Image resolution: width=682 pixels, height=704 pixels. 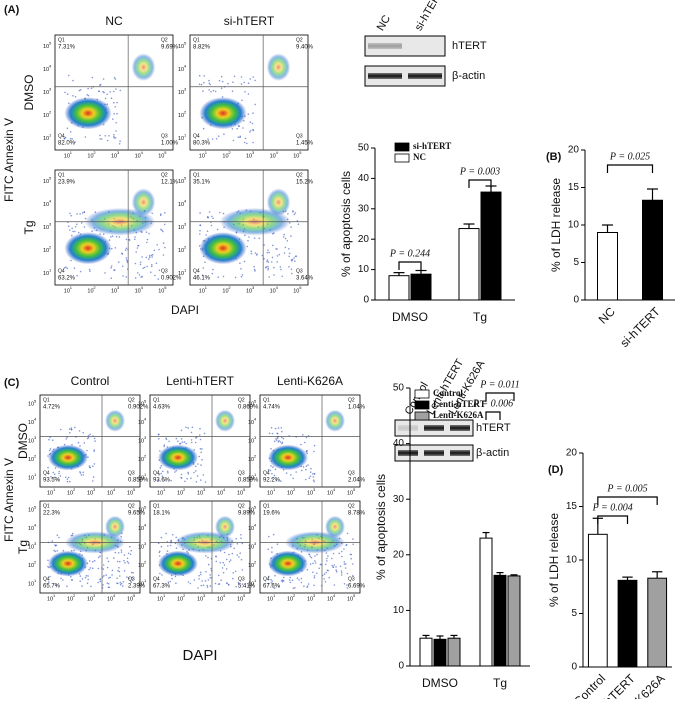 What do you see at coordinates (165, 287) in the screenshot?
I see `x-tick-exp: 5` at bounding box center [165, 287].